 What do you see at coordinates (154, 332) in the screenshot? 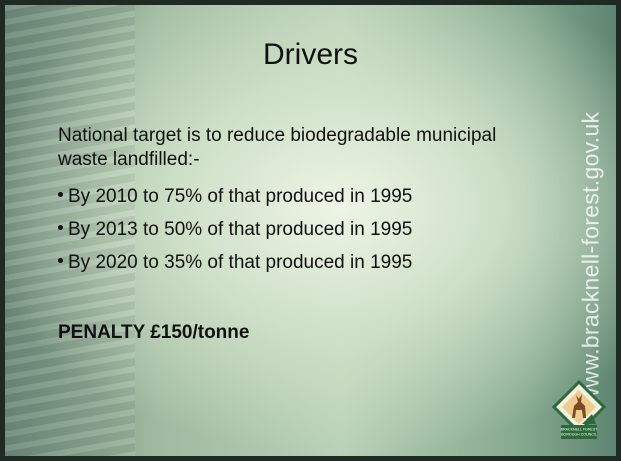
I see `penalty: PENALTY £150/tonne` at bounding box center [154, 332].